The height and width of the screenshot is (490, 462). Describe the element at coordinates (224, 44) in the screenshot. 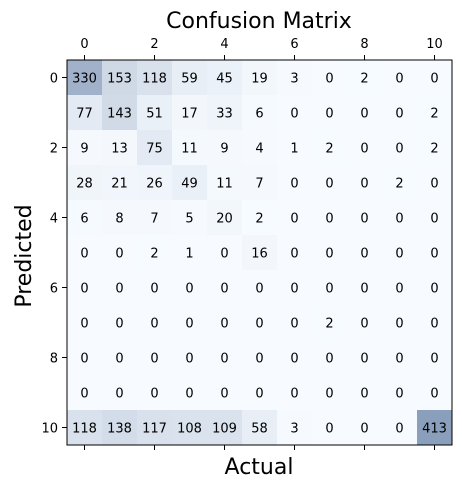

I see `x-tick-label: 4` at that location.